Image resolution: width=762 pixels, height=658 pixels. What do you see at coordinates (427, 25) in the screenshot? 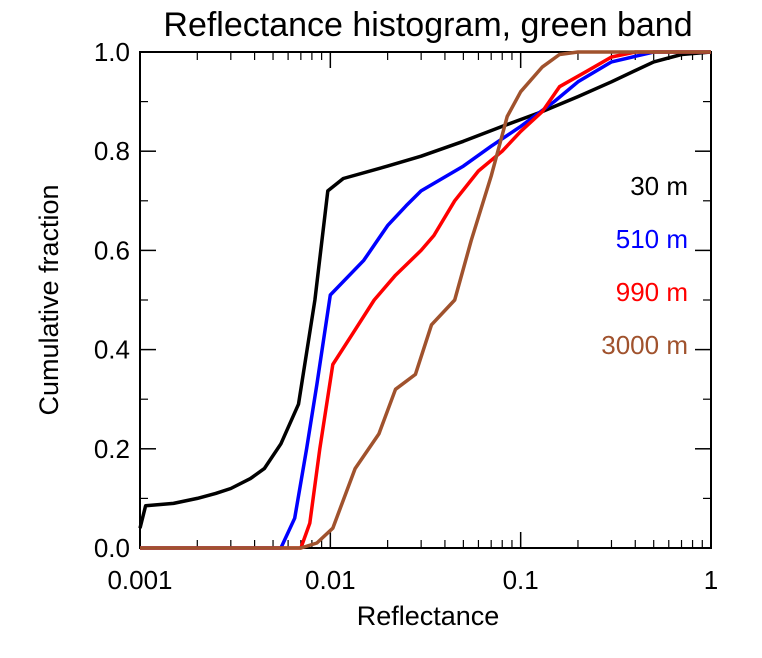
I see `chart-title: Reflectance histogram, green band` at bounding box center [427, 25].